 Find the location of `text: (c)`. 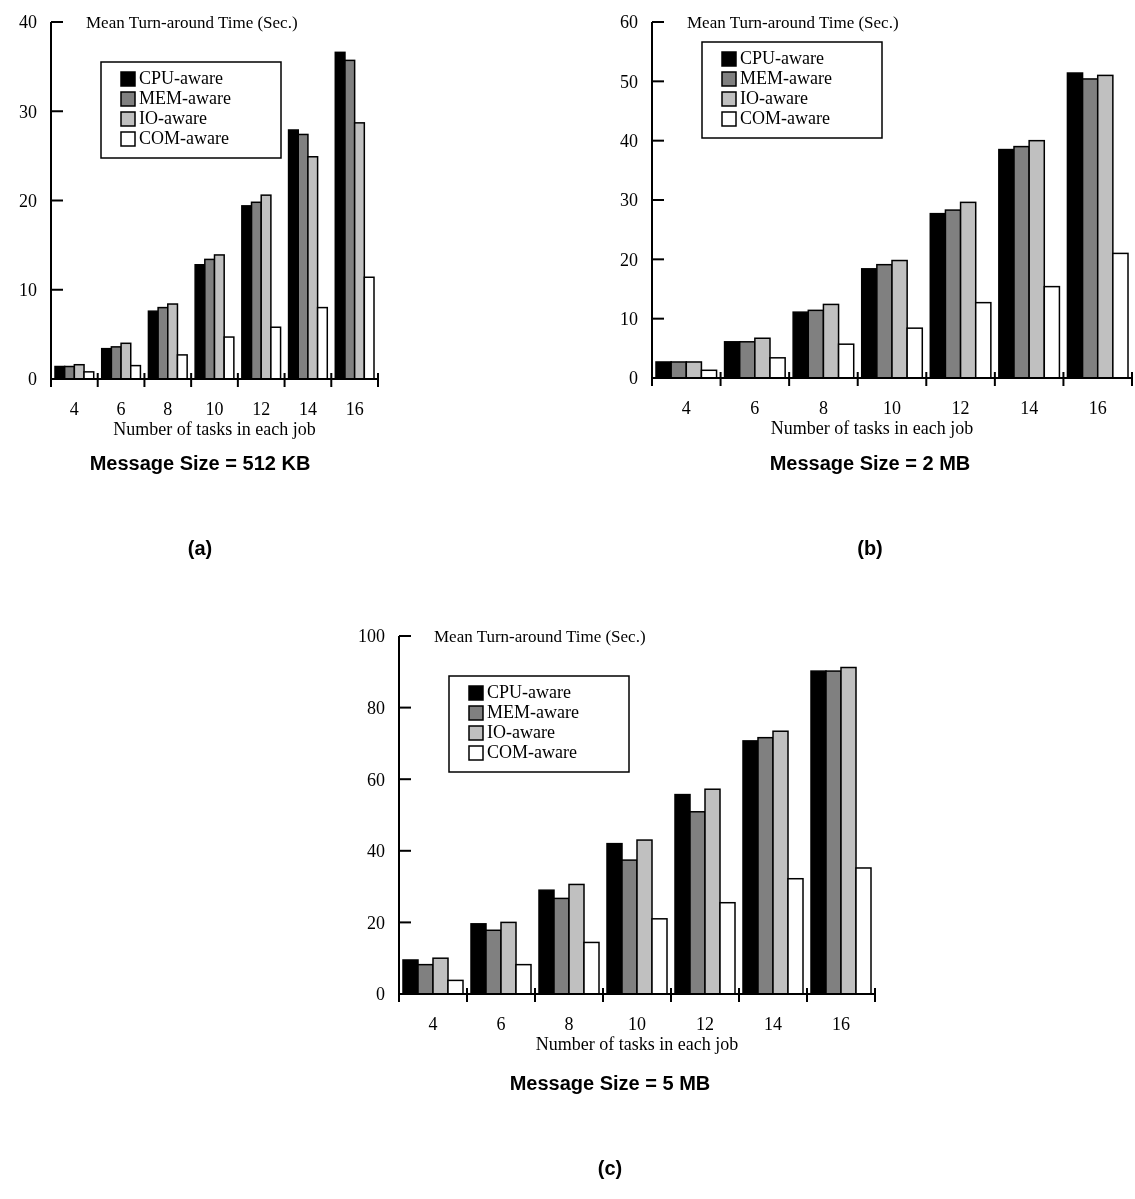

text: (c) is located at coordinates (610, 1168).